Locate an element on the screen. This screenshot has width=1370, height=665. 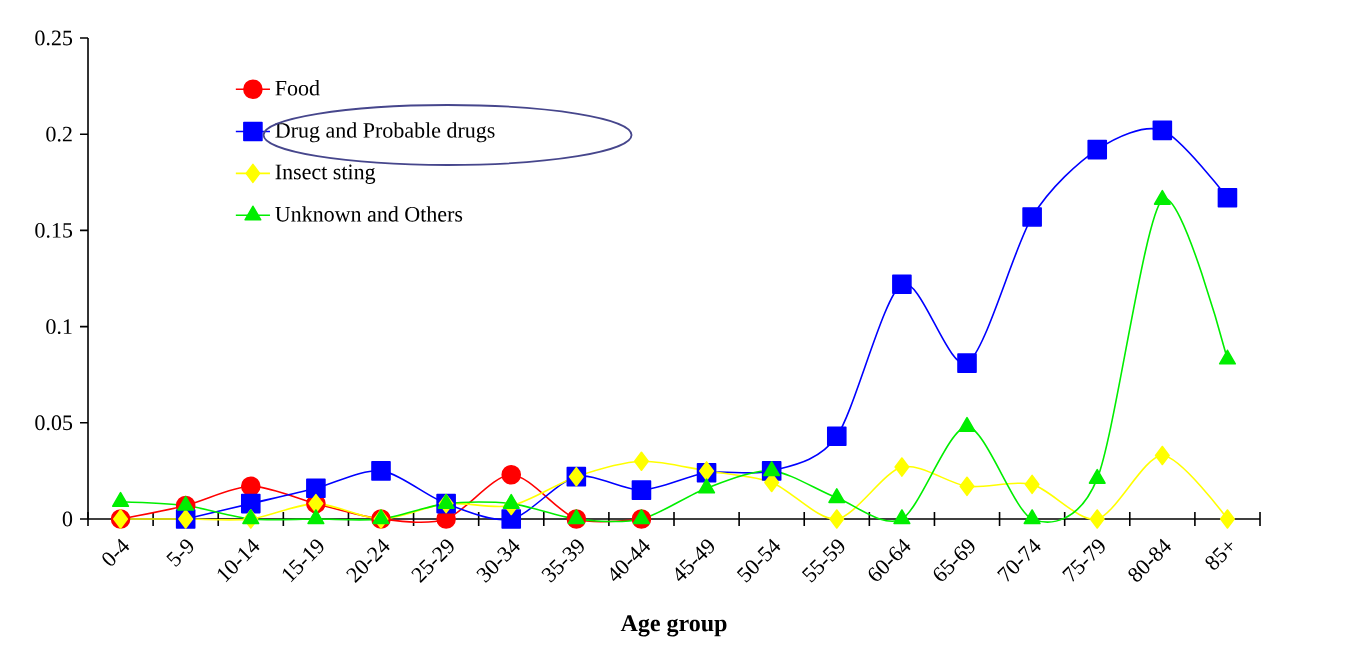
x-tick-label: 5-9 is located at coordinates (180, 553).